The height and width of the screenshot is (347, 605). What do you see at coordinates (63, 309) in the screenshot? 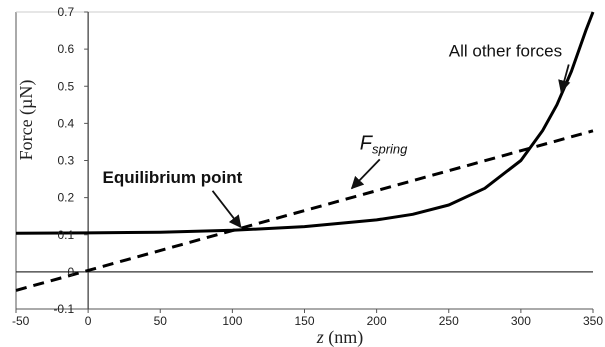
I see `y-tick-label: -0.1` at bounding box center [63, 309].